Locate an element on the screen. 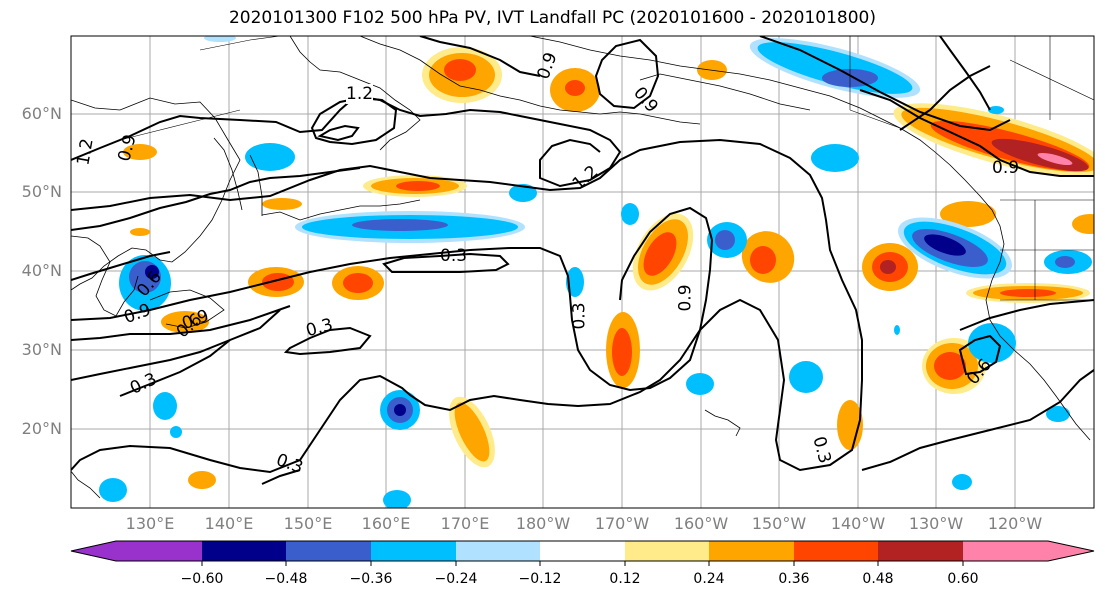 The width and height of the screenshot is (1105, 601). lat-label-40n: 40°N is located at coordinates (41, 270).